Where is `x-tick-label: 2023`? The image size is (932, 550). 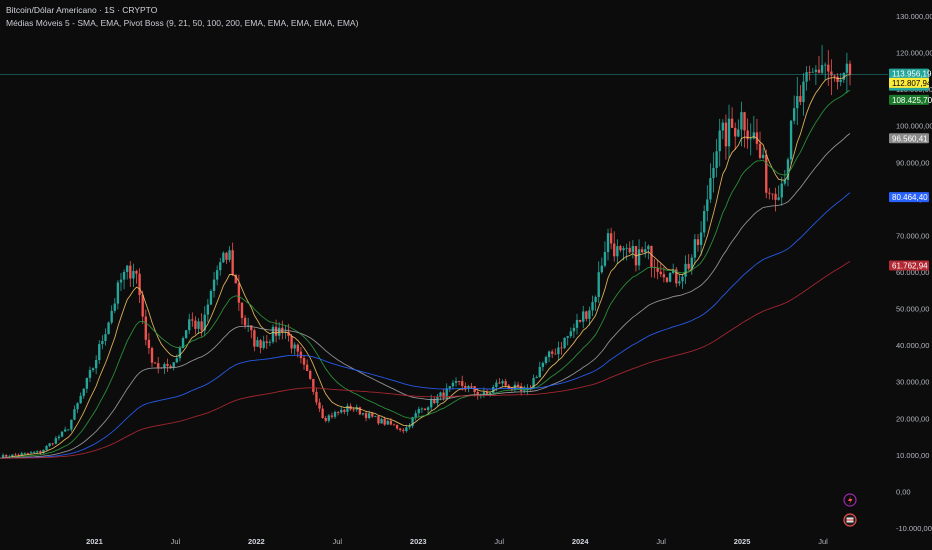 x-tick-label: 2023 is located at coordinates (418, 541).